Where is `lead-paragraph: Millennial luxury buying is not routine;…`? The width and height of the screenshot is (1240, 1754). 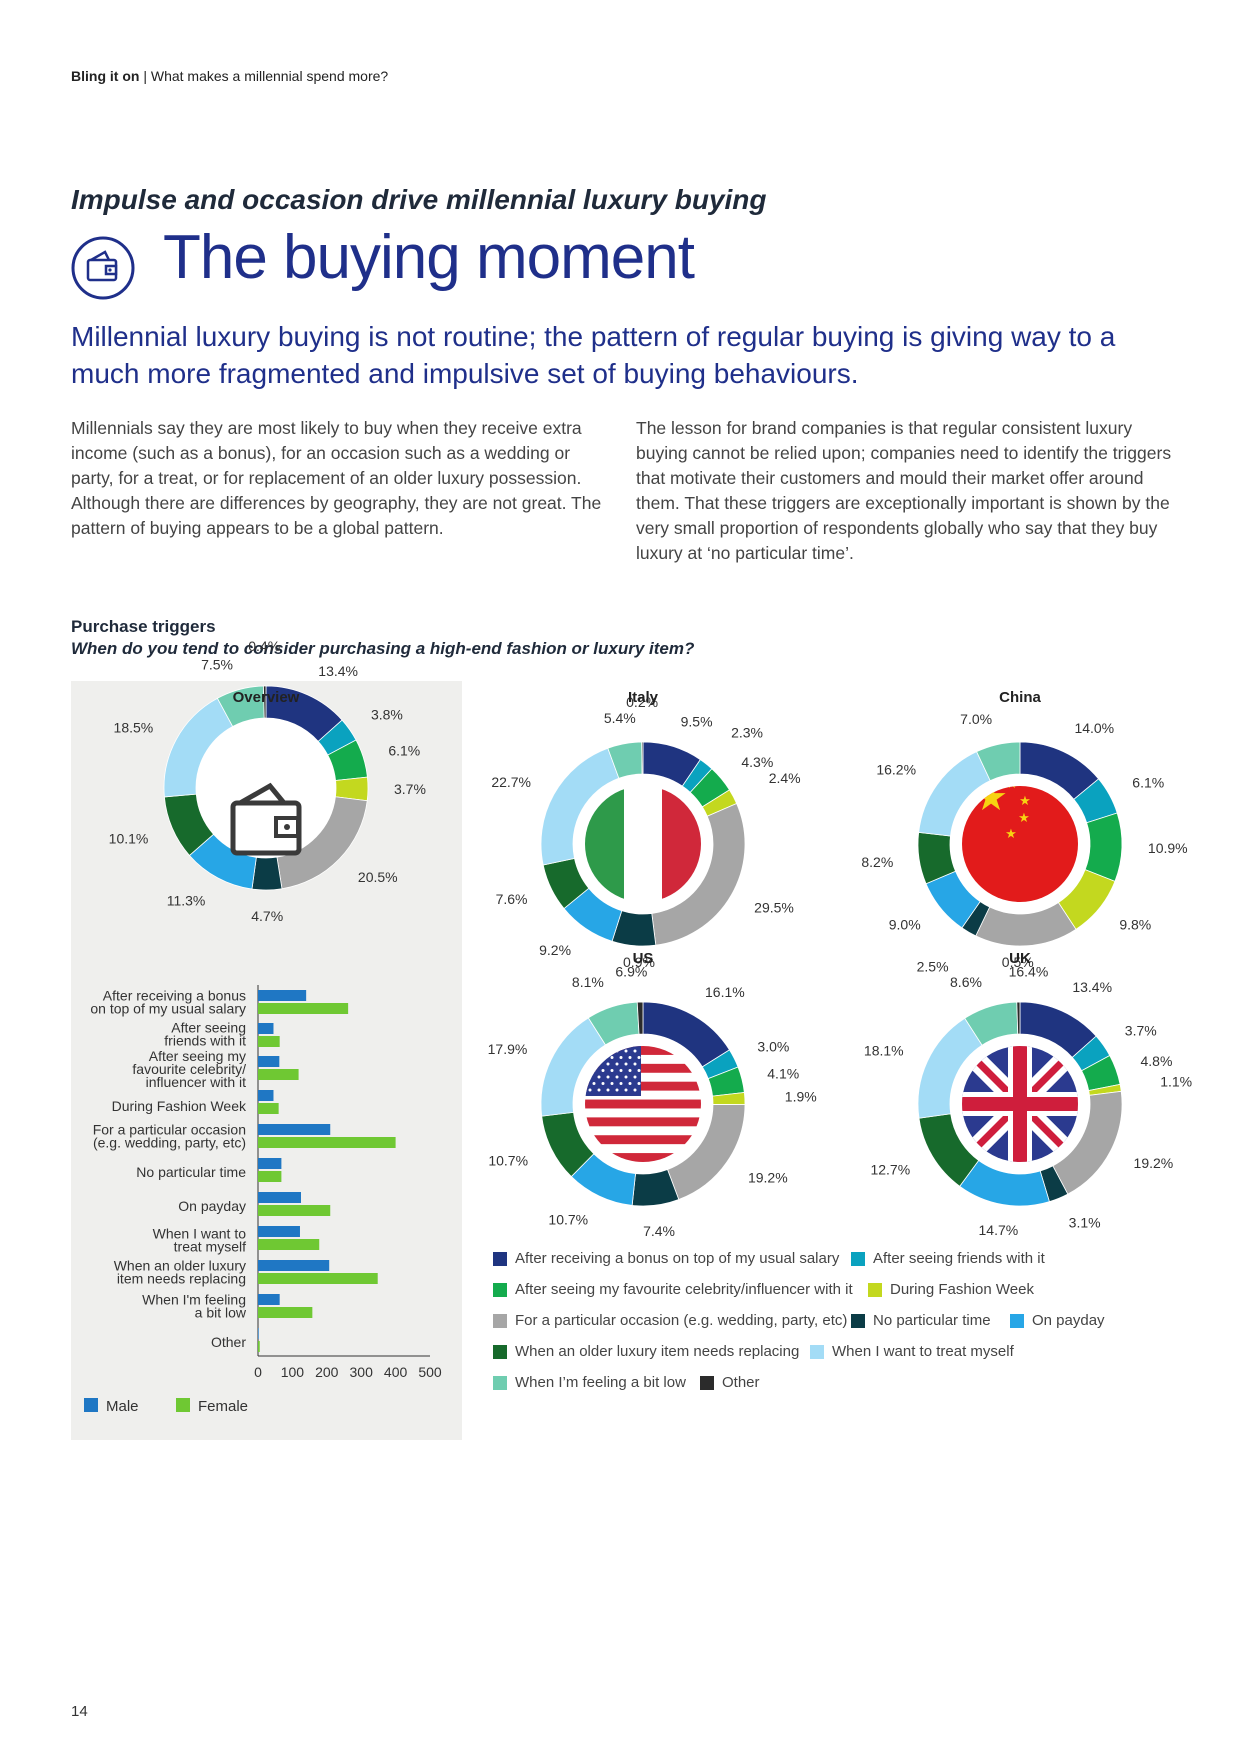
lead-paragraph: Millennial luxury buying is not routine;… is located at coordinates (593, 355).